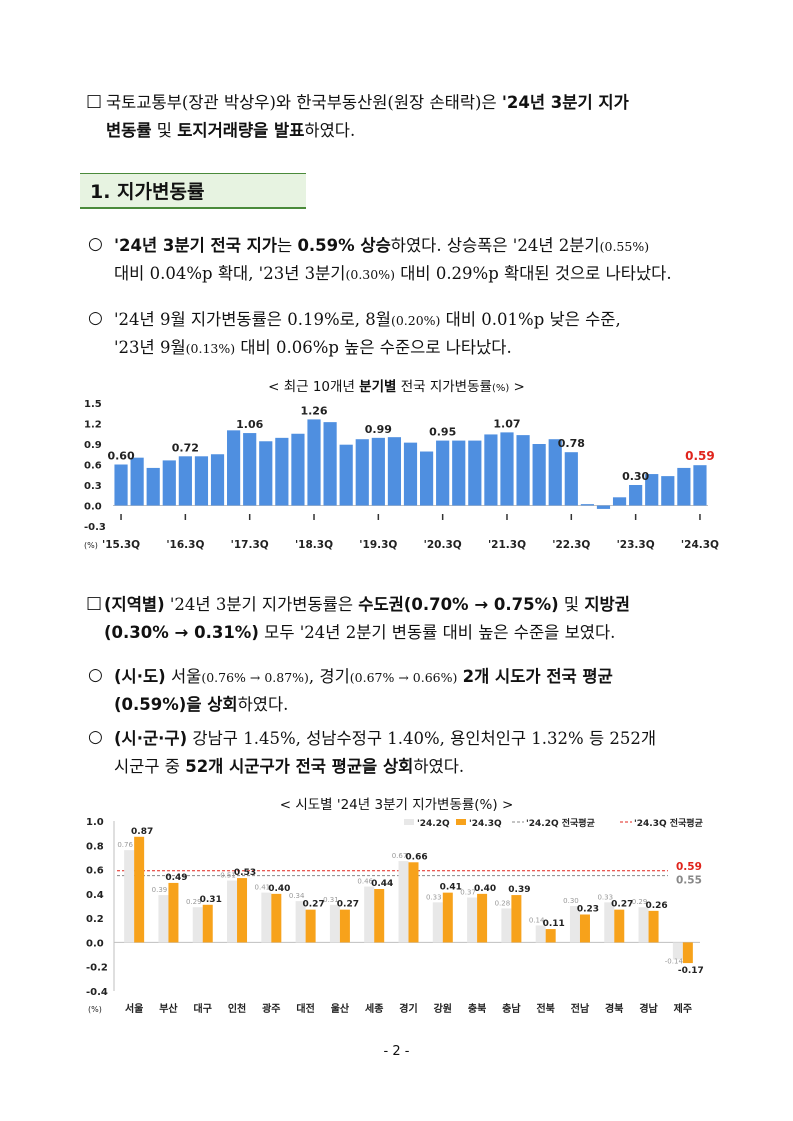  Describe the element at coordinates (396, 1051) in the screenshot. I see `page-number: - 2 -` at that location.